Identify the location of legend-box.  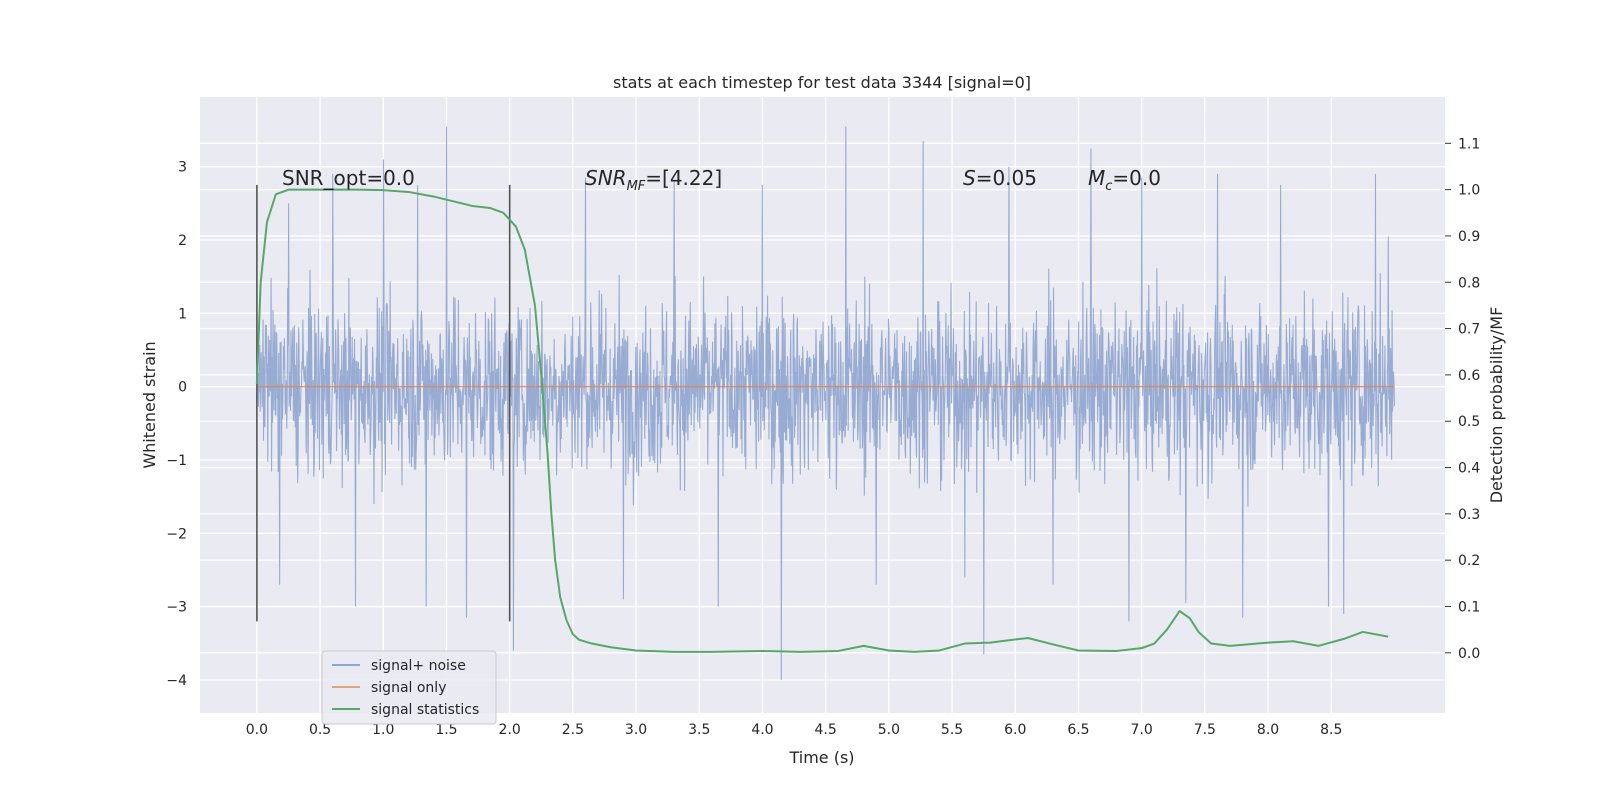
(409, 687).